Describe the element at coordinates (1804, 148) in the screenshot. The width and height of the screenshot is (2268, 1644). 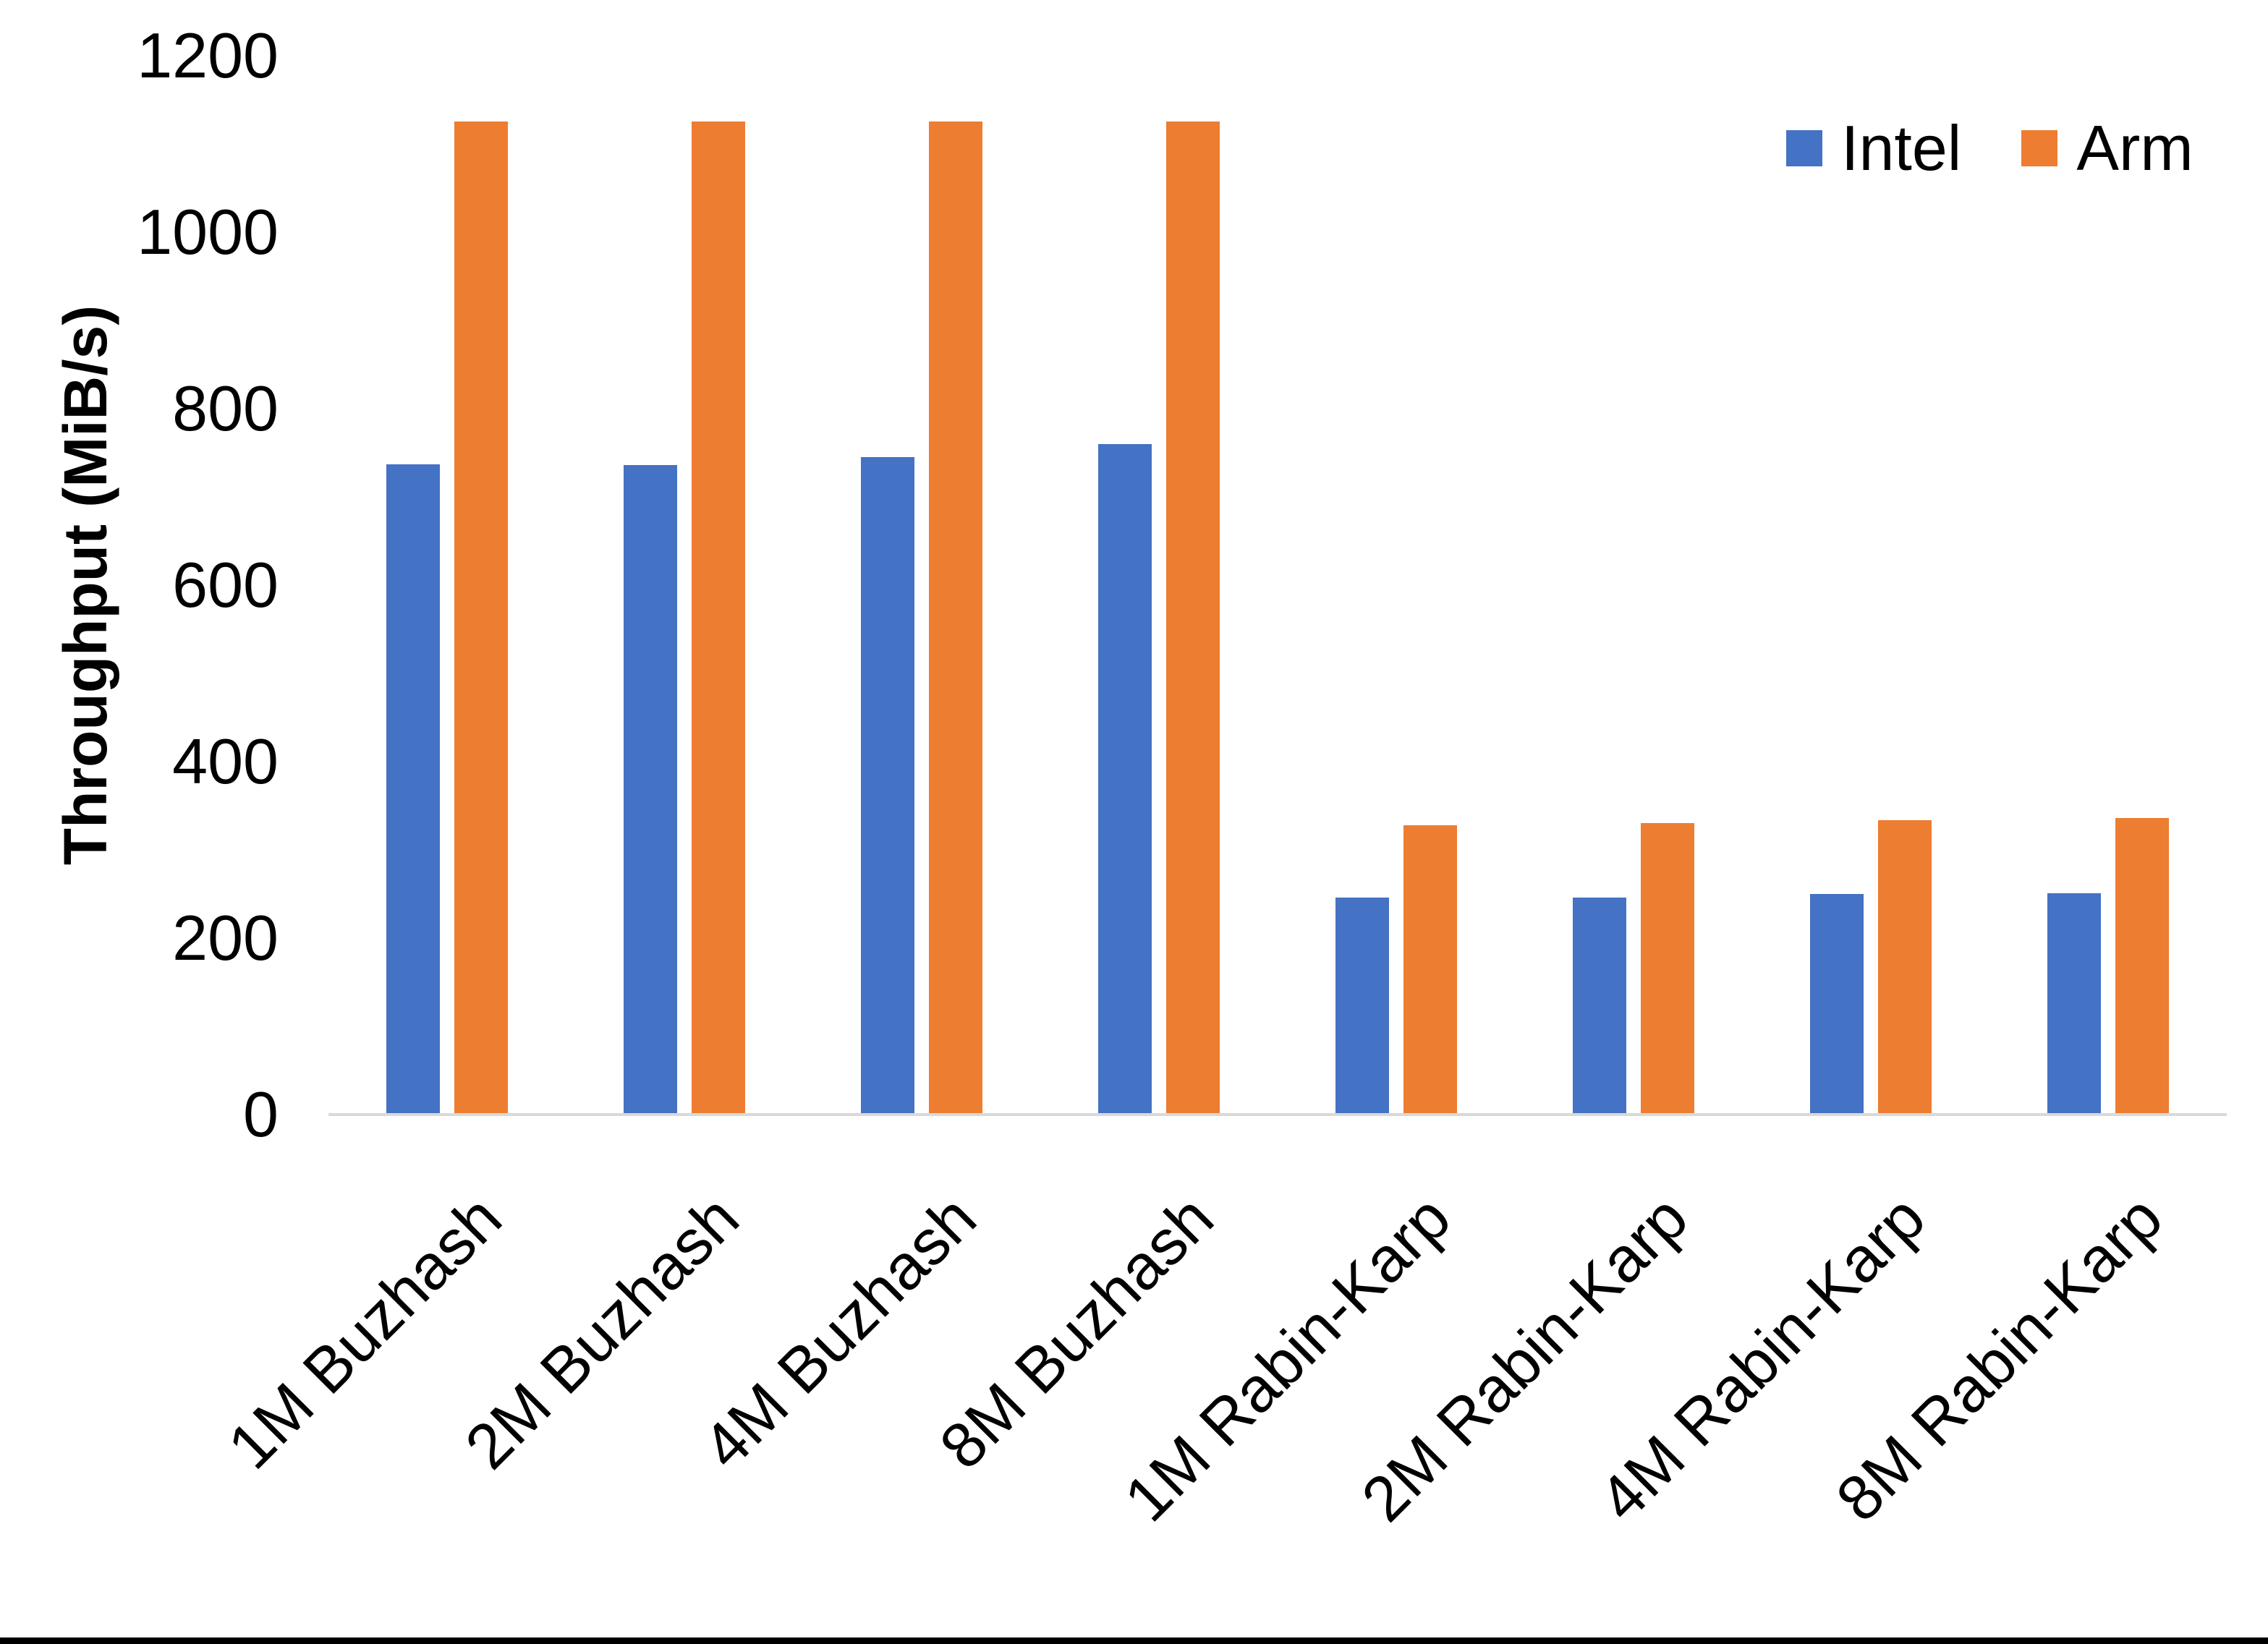
I see `legend-swatch-intel` at that location.